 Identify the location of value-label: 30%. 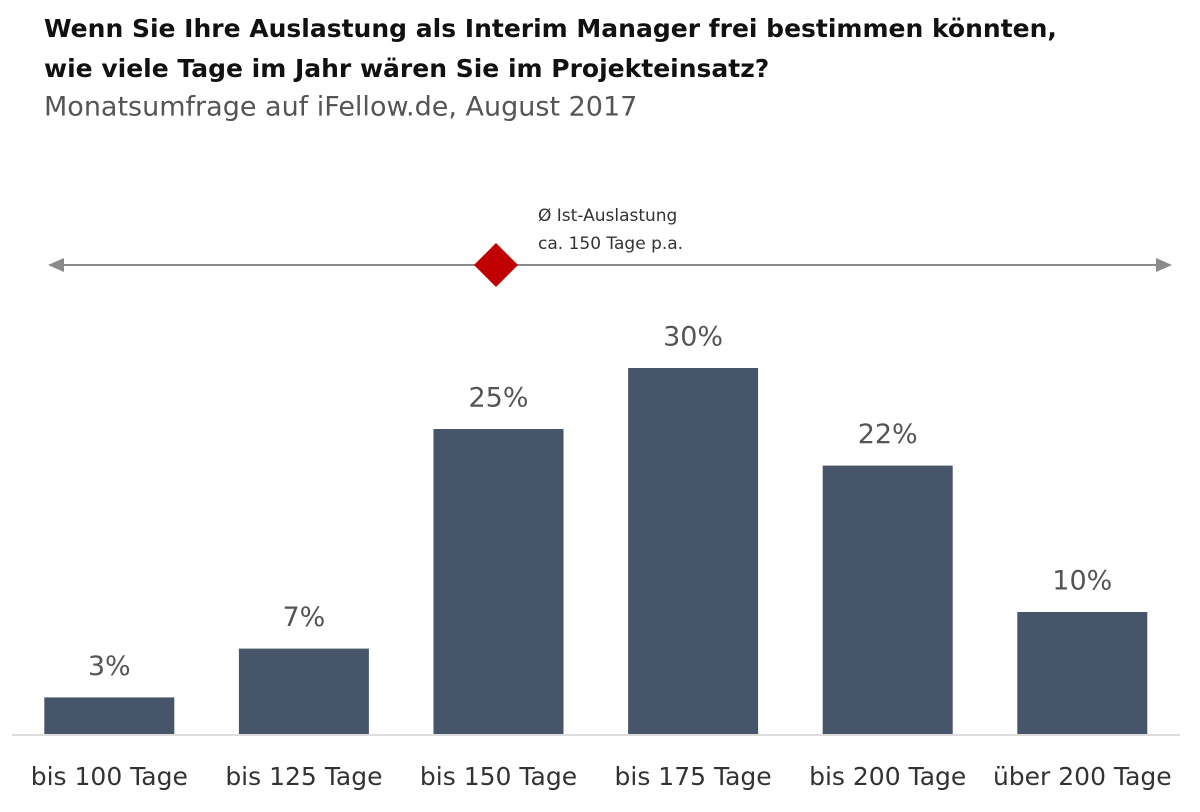
(693, 337).